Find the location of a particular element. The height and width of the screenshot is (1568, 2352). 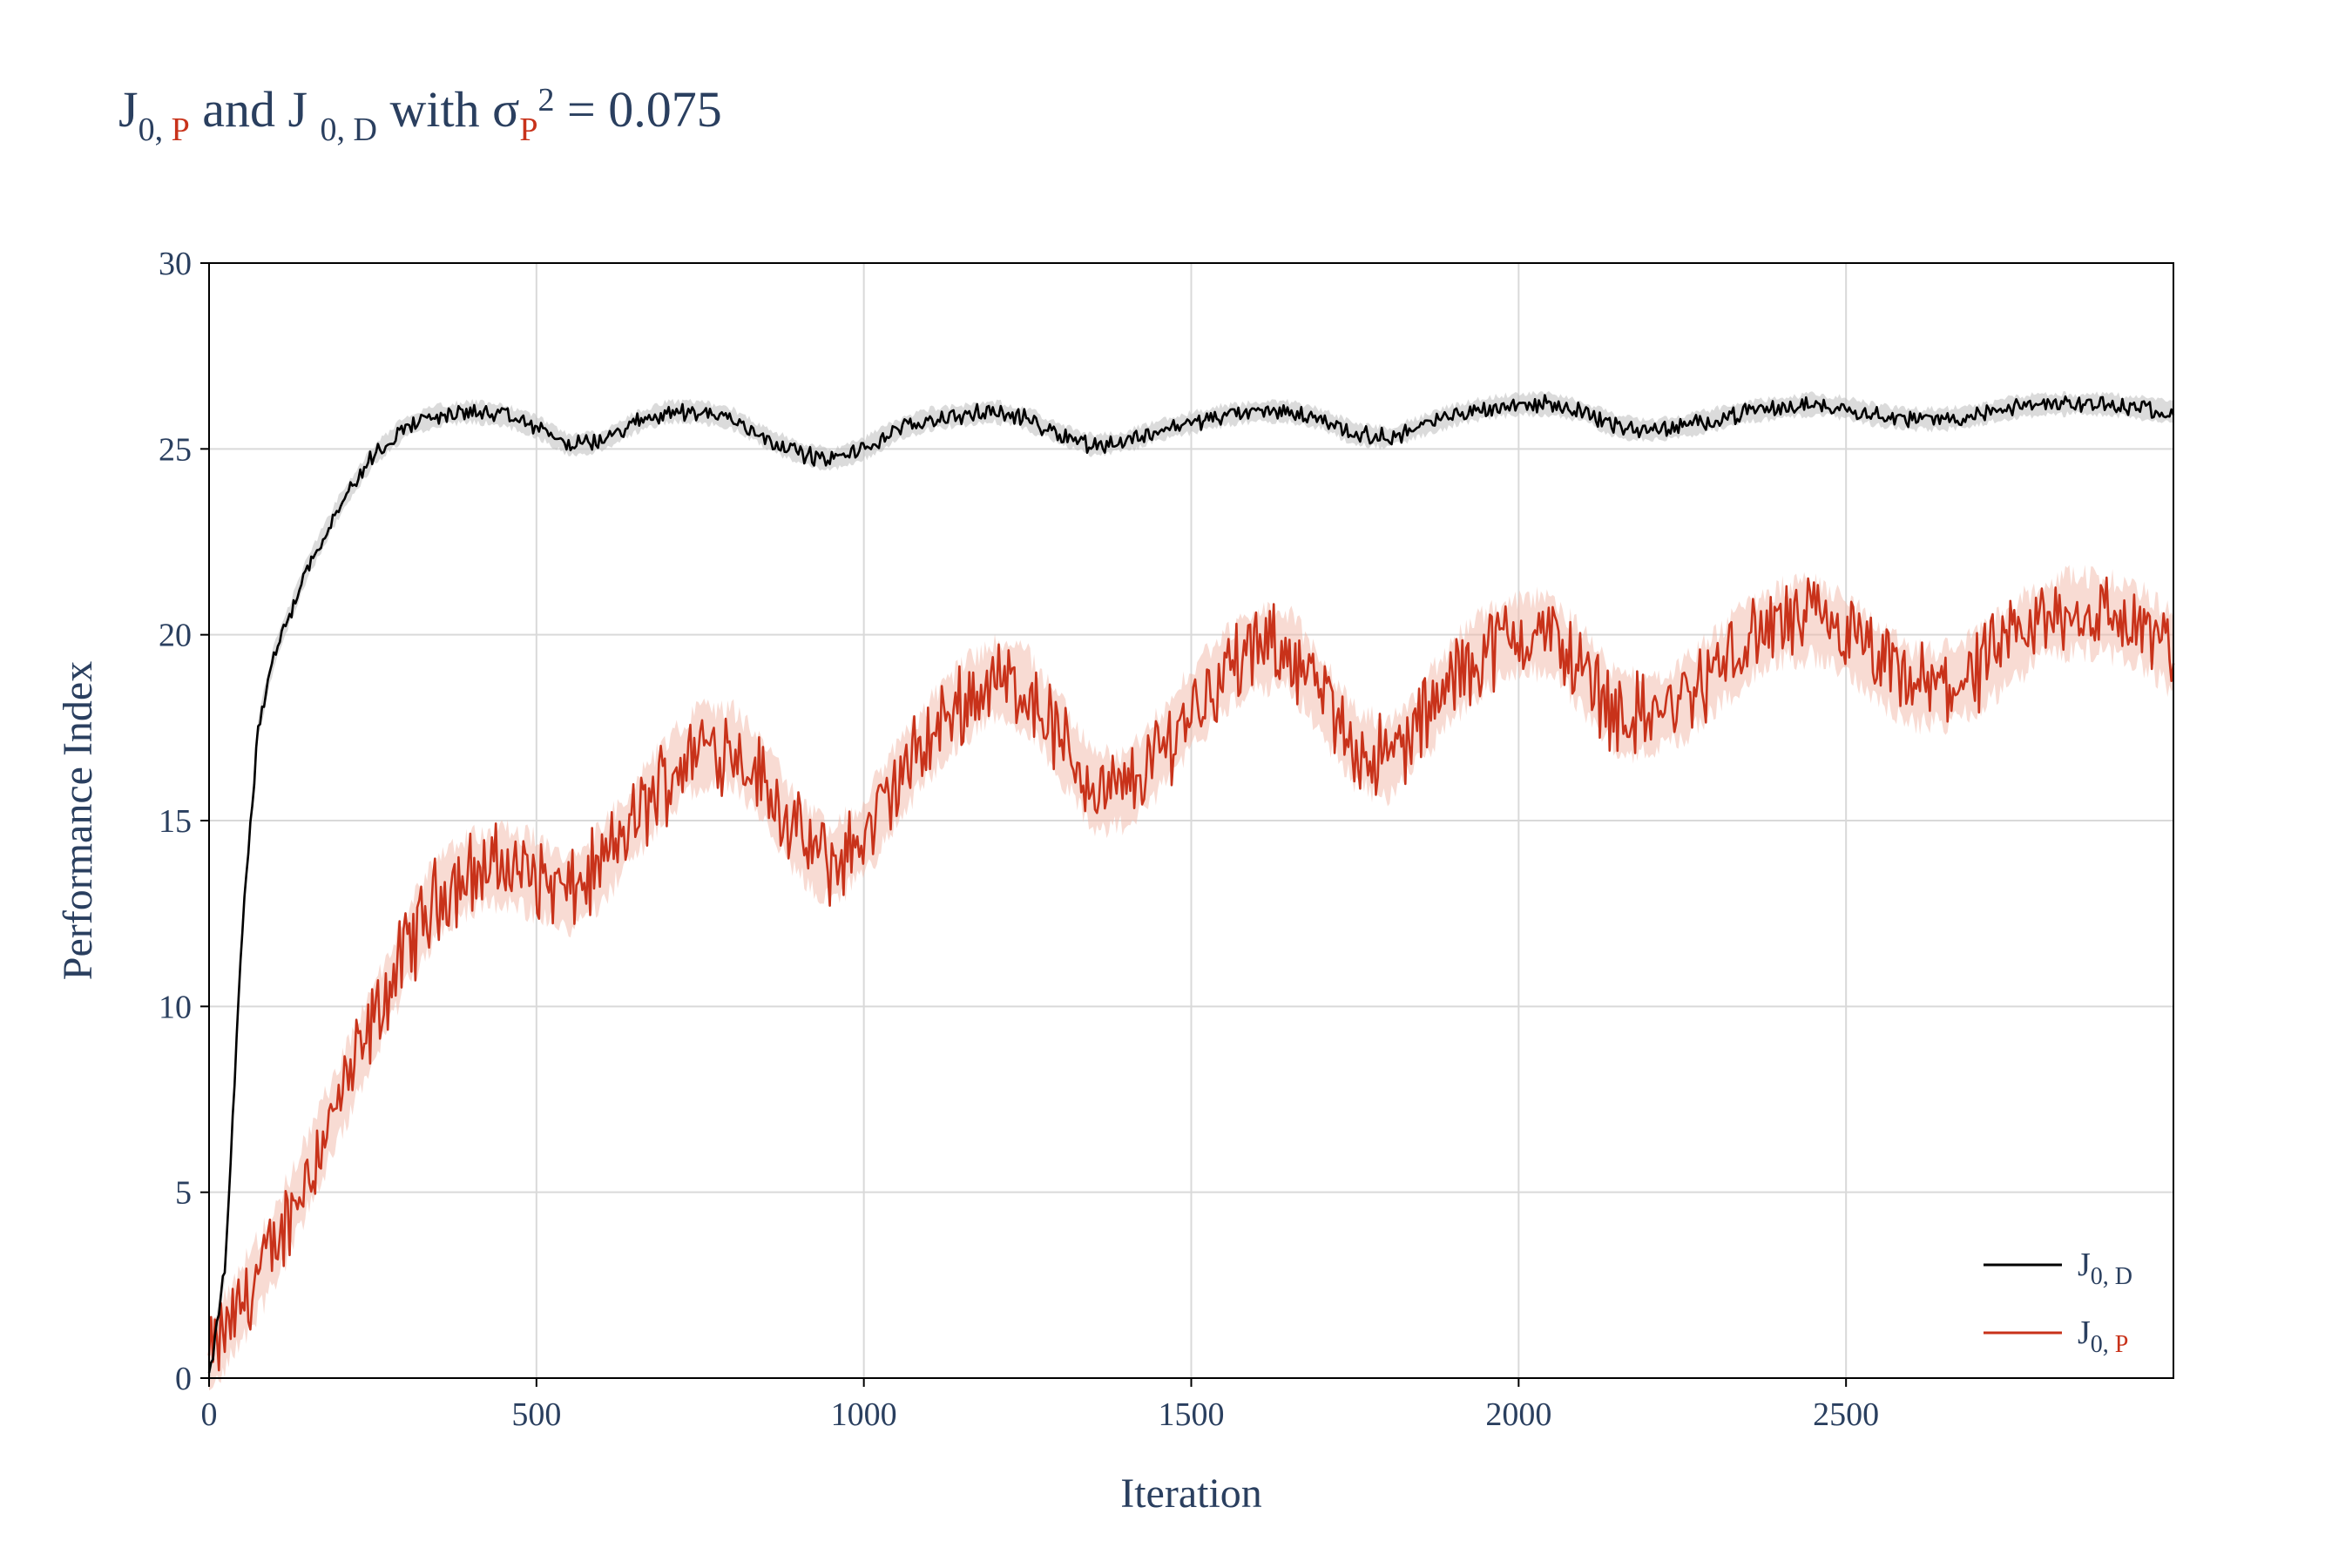

x-tick-label: 1000 is located at coordinates (864, 1414).